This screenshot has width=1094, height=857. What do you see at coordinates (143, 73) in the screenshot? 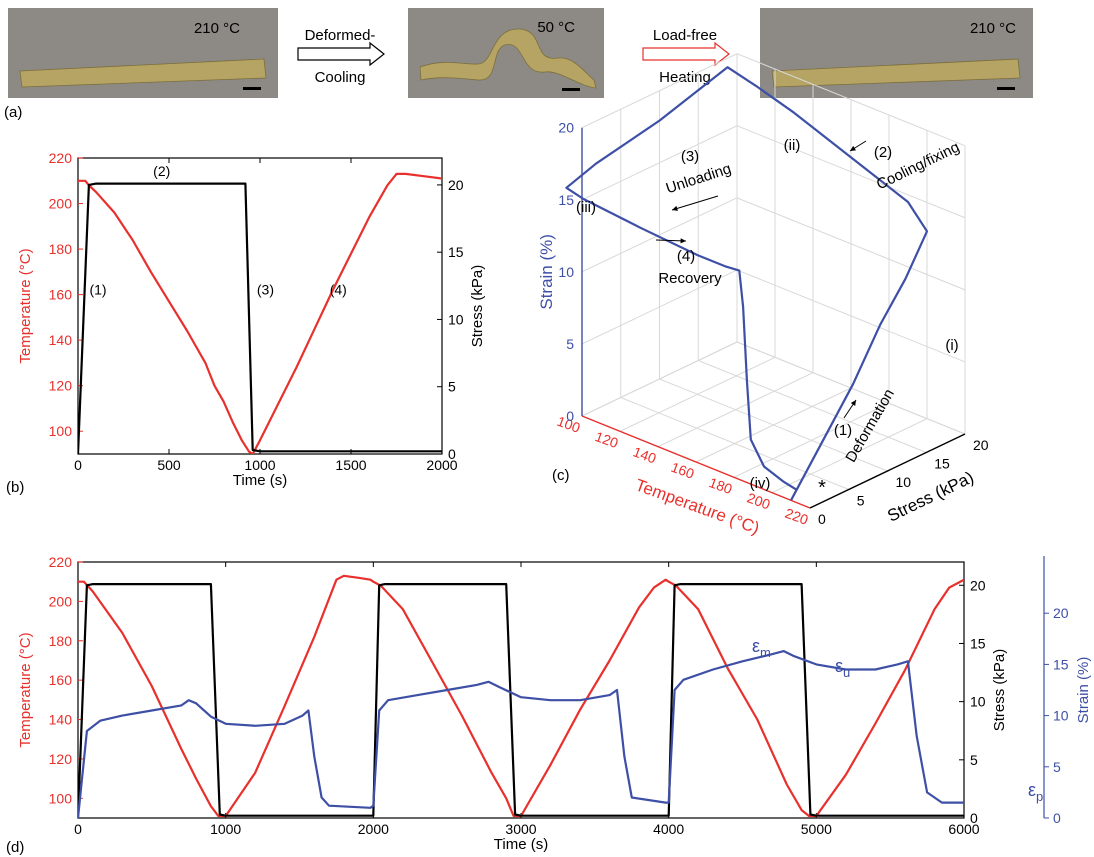
I see `photo-1-sample` at bounding box center [143, 73].